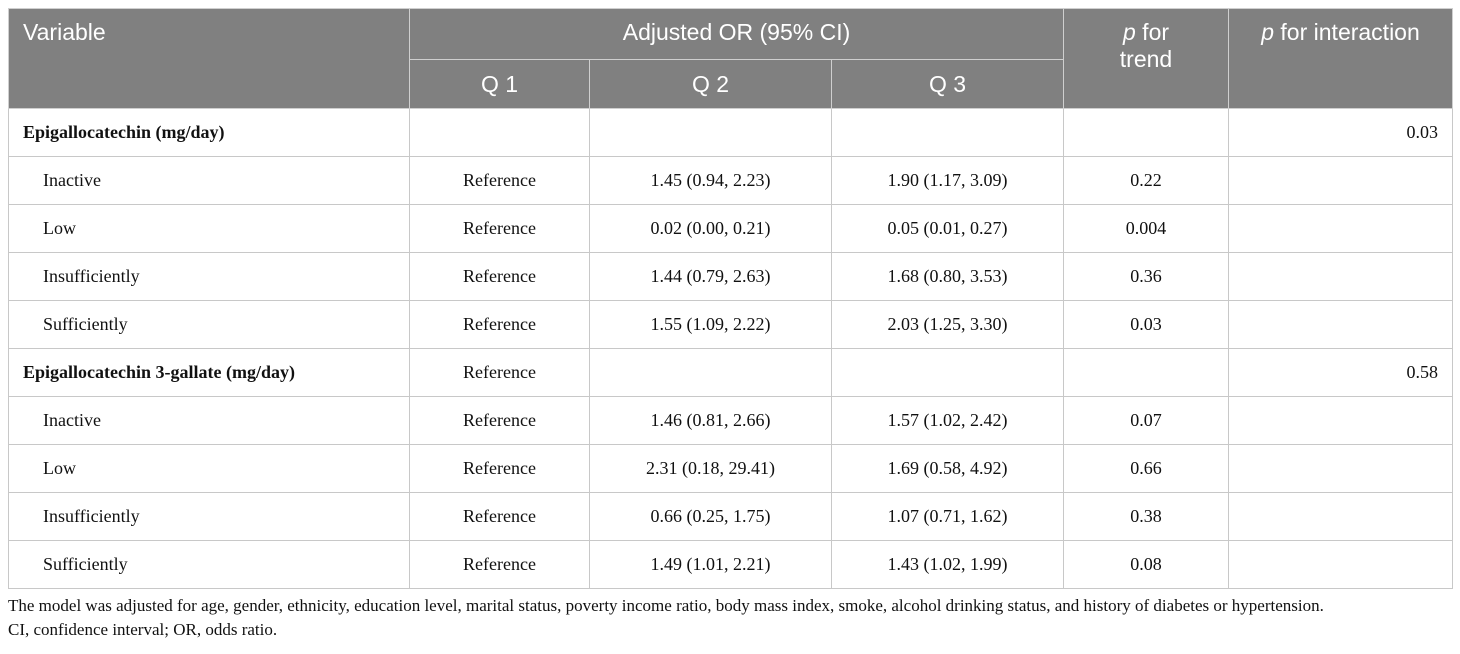 The height and width of the screenshot is (654, 1460). I want to click on header-adjusted-or: Adjusted OR (95% CI), so click(736, 34).